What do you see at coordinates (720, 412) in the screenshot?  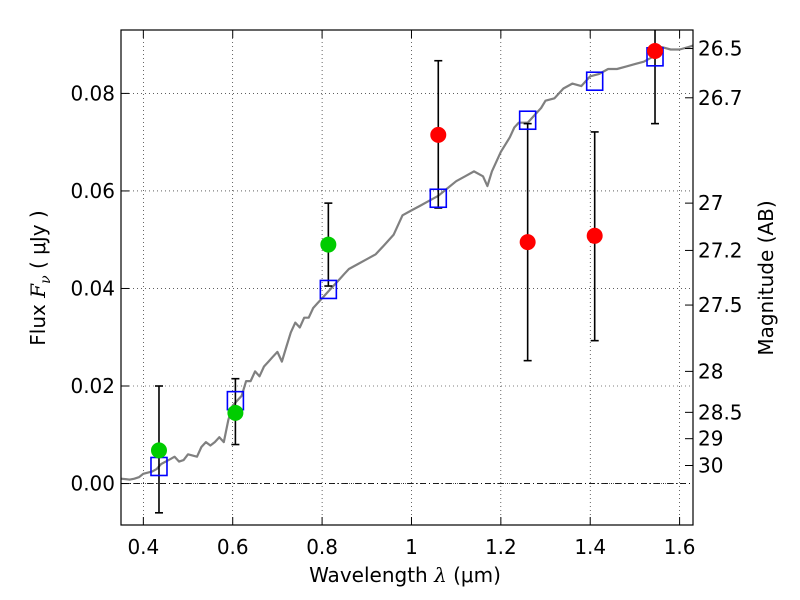 I see `y2-tick-label: 28.5` at bounding box center [720, 412].